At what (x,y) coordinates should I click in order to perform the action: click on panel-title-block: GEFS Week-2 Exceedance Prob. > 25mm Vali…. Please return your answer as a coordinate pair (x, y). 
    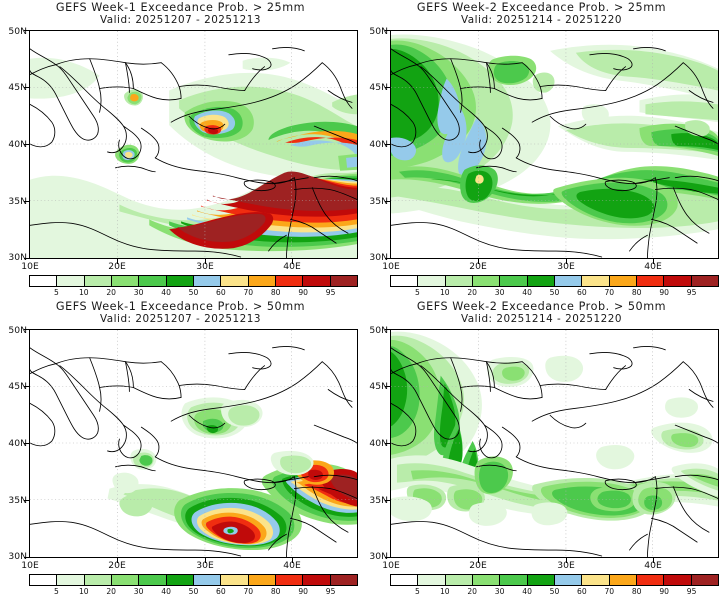
    Looking at the image, I should click on (541, 14).